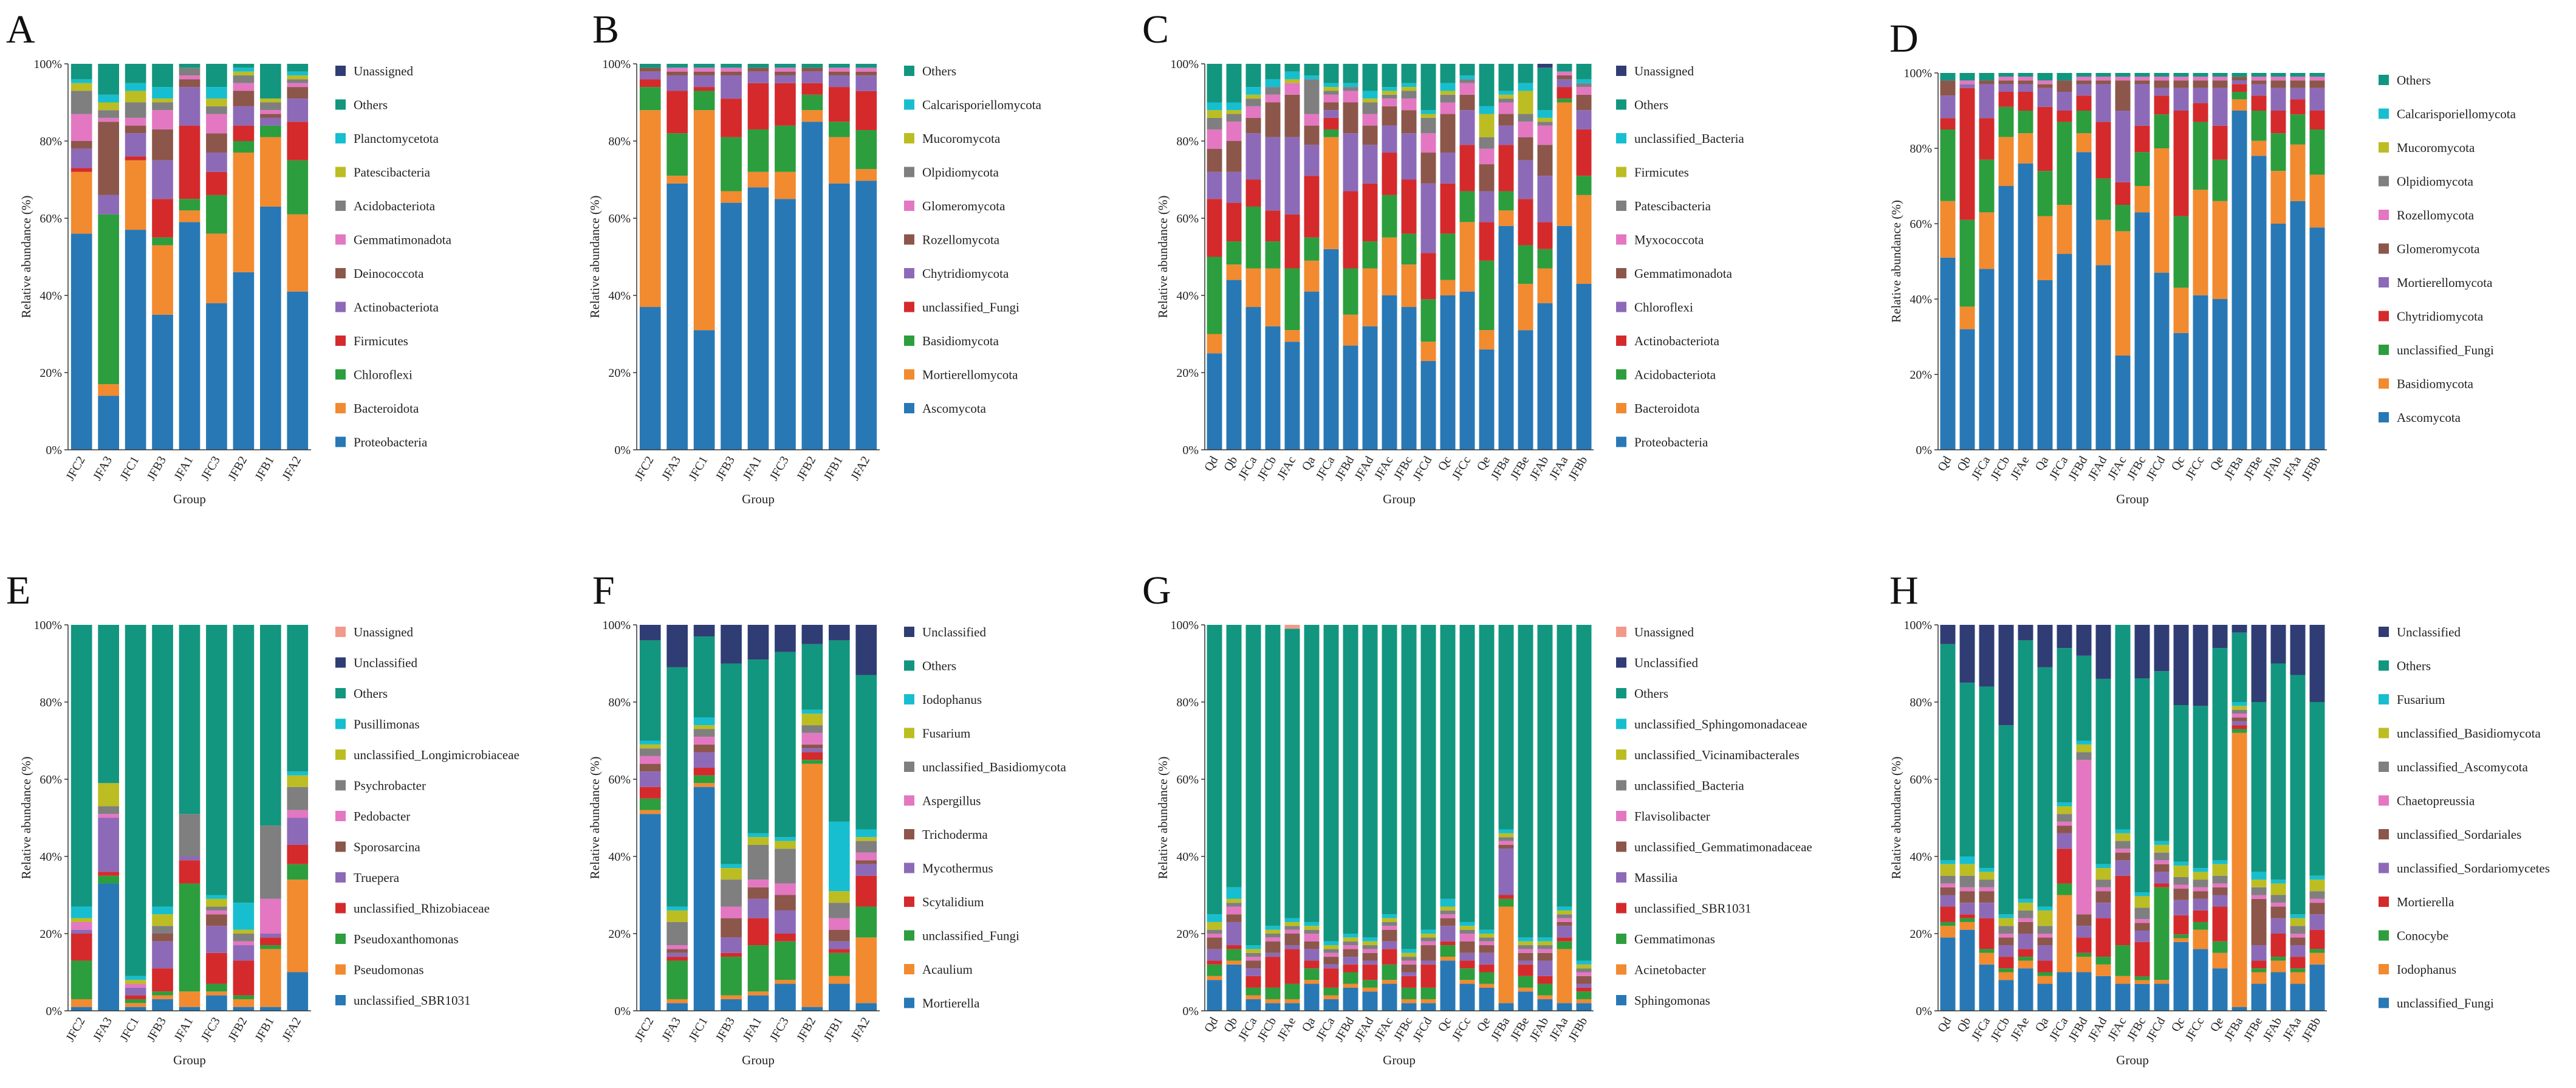 The image size is (2576, 1088). I want to click on x-tick-label: JFAc, so click(1384, 468).